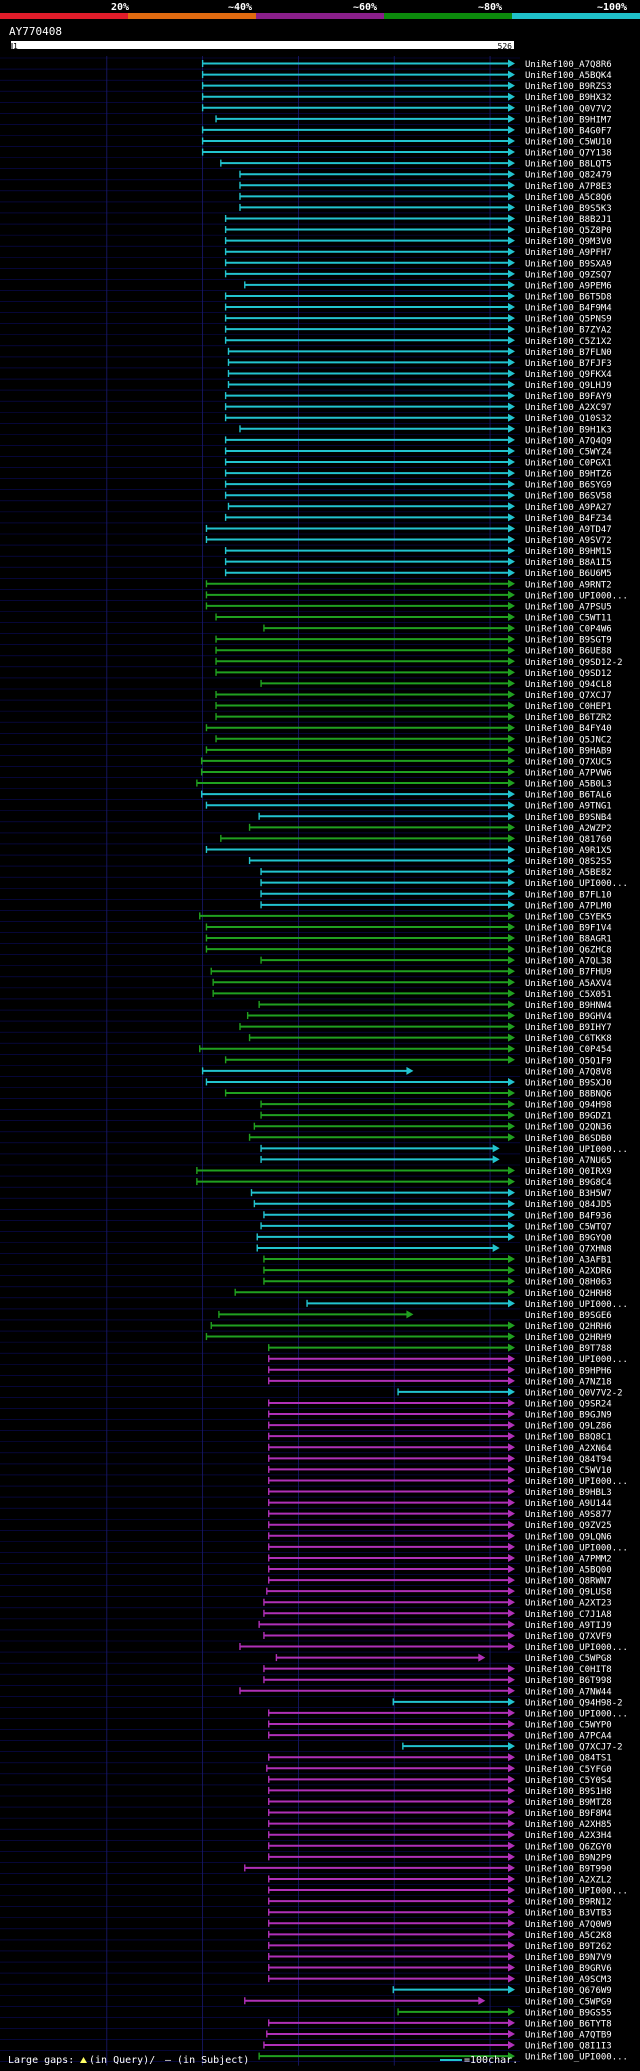 The width and height of the screenshot is (640, 2071). Describe the element at coordinates (574, 663) in the screenshot. I see `hit-label: UniRef100_Q9SD12-2` at that location.